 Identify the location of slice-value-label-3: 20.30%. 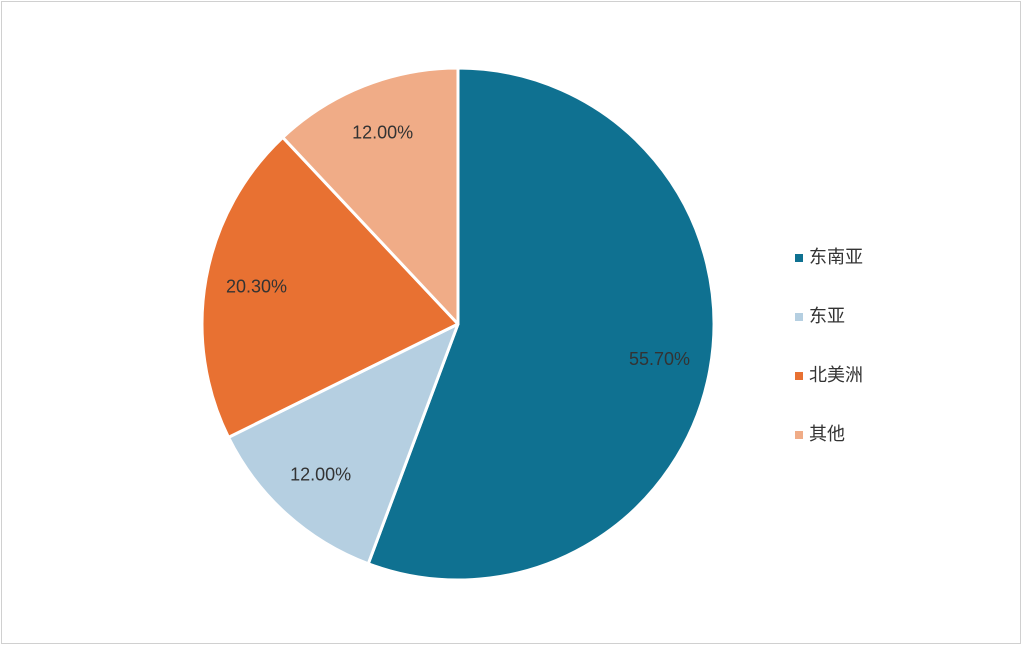
(256, 286).